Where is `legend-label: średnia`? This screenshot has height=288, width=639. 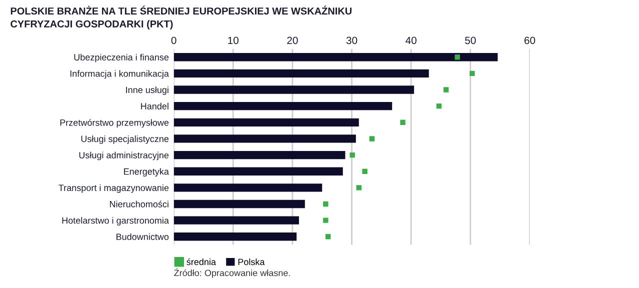
legend-label: średnia is located at coordinates (201, 262).